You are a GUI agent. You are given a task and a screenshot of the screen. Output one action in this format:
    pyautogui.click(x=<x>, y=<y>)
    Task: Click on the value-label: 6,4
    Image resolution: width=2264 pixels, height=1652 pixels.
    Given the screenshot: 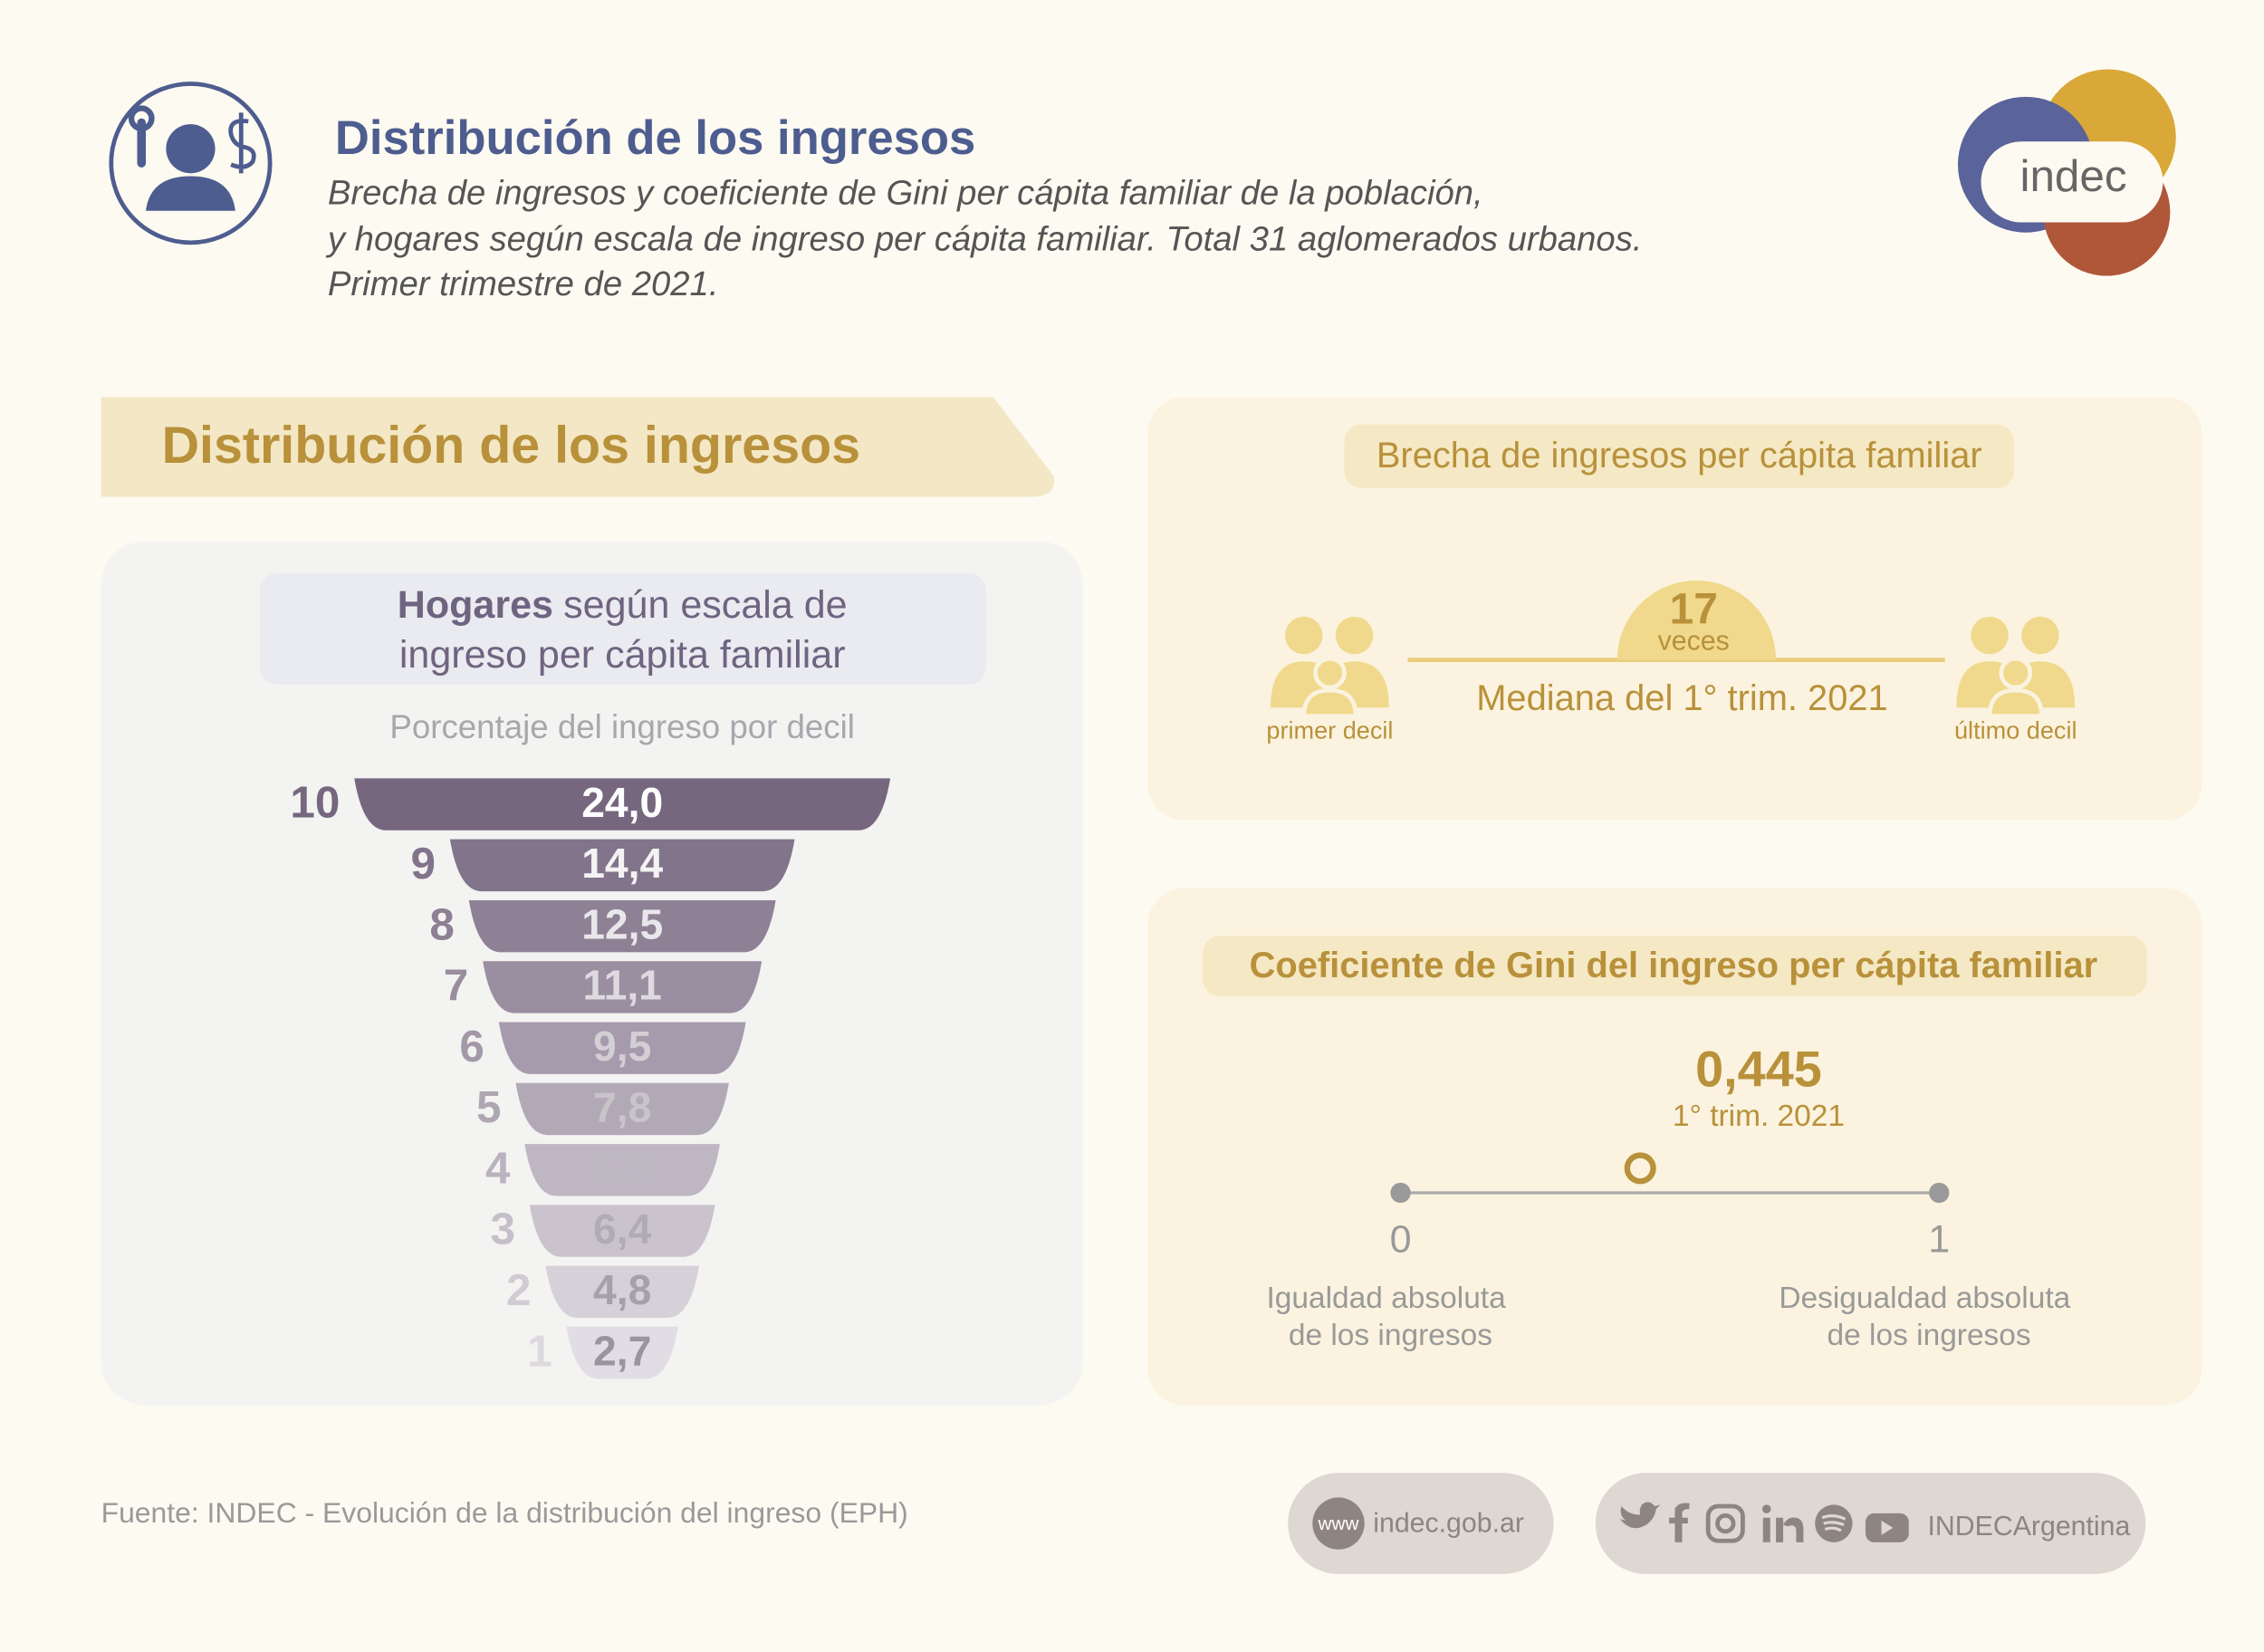 What is the action you would take?
    pyautogui.click(x=622, y=1229)
    